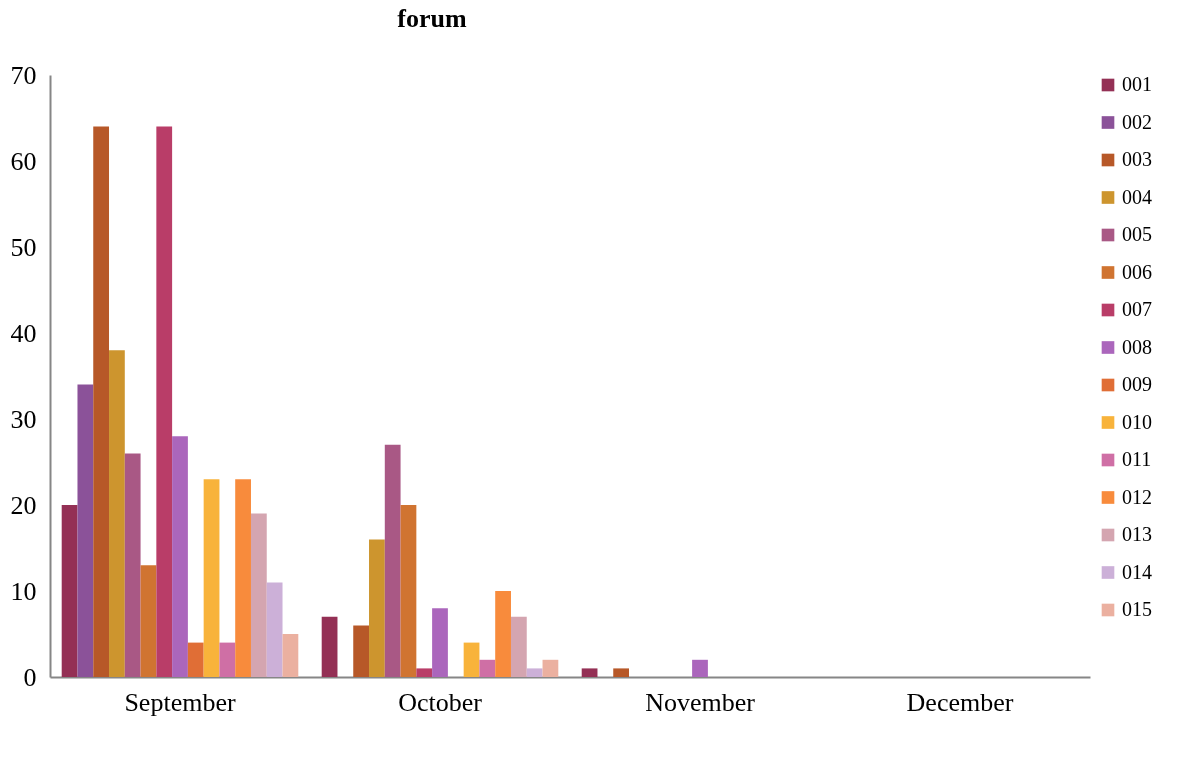 This screenshot has height=762, width=1203. Describe the element at coordinates (1137, 84) in the screenshot. I see `legend-label: 001` at that location.